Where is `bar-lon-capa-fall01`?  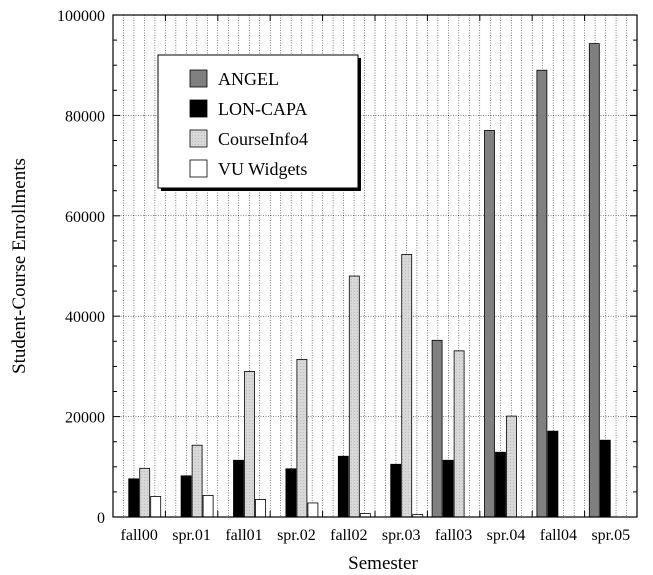
bar-lon-capa-fall01 is located at coordinates (238, 488).